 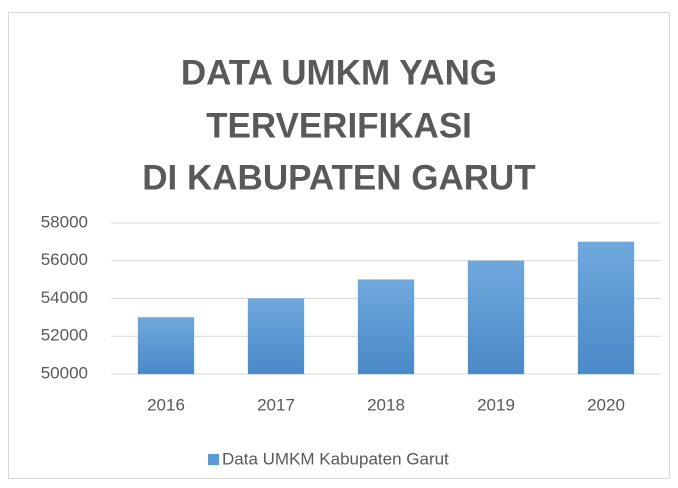 I want to click on y-tick-label: 54000, so click(x=64, y=297).